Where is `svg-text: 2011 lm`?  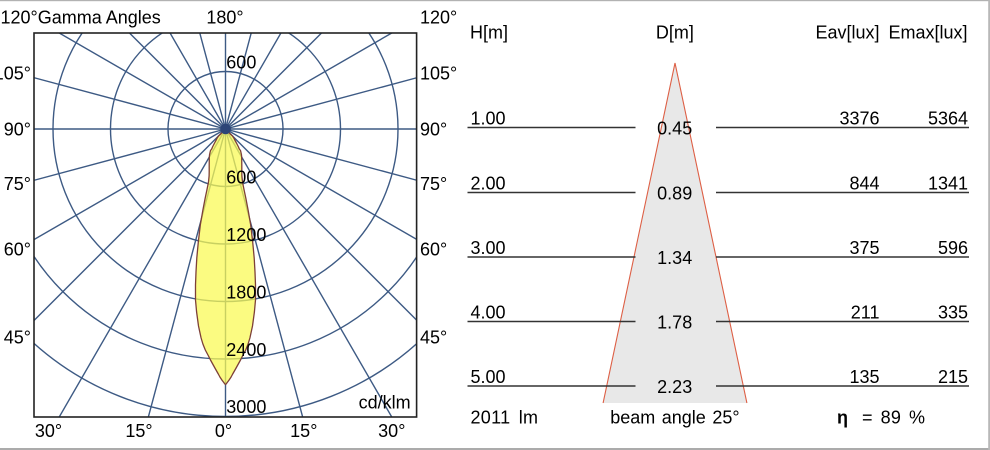
svg-text: 2011 lm is located at coordinates (505, 418).